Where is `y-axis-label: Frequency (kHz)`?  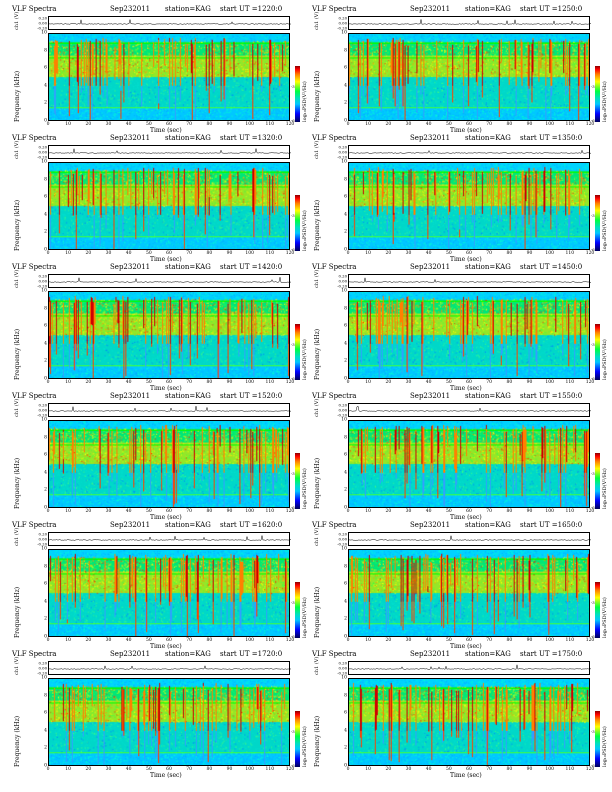
y-axis-label: Frequency (kHz) is located at coordinates (317, 741).